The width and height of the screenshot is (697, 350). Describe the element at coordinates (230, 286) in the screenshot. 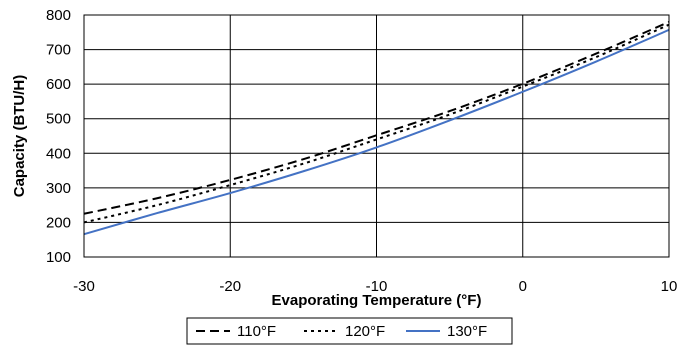

I see `x-tick-label: -20` at that location.